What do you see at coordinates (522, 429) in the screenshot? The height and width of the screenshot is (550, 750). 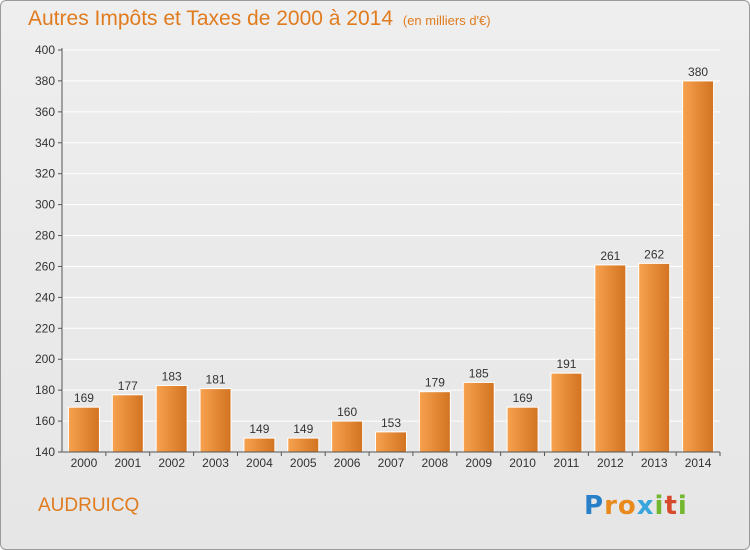 I see `bar-2010` at bounding box center [522, 429].